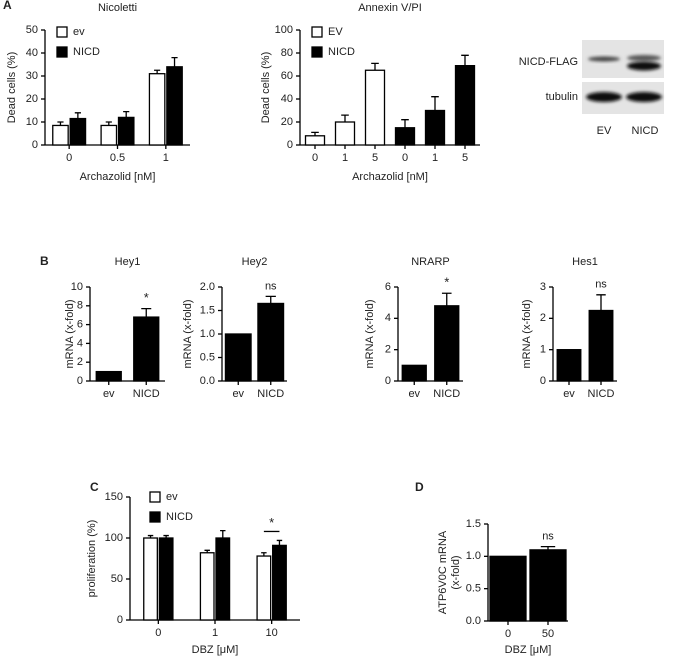 Image resolution: width=674 pixels, height=659 pixels. What do you see at coordinates (548, 62) in the screenshot?
I see `blot-band-label: NICD-FLAG` at bounding box center [548, 62].